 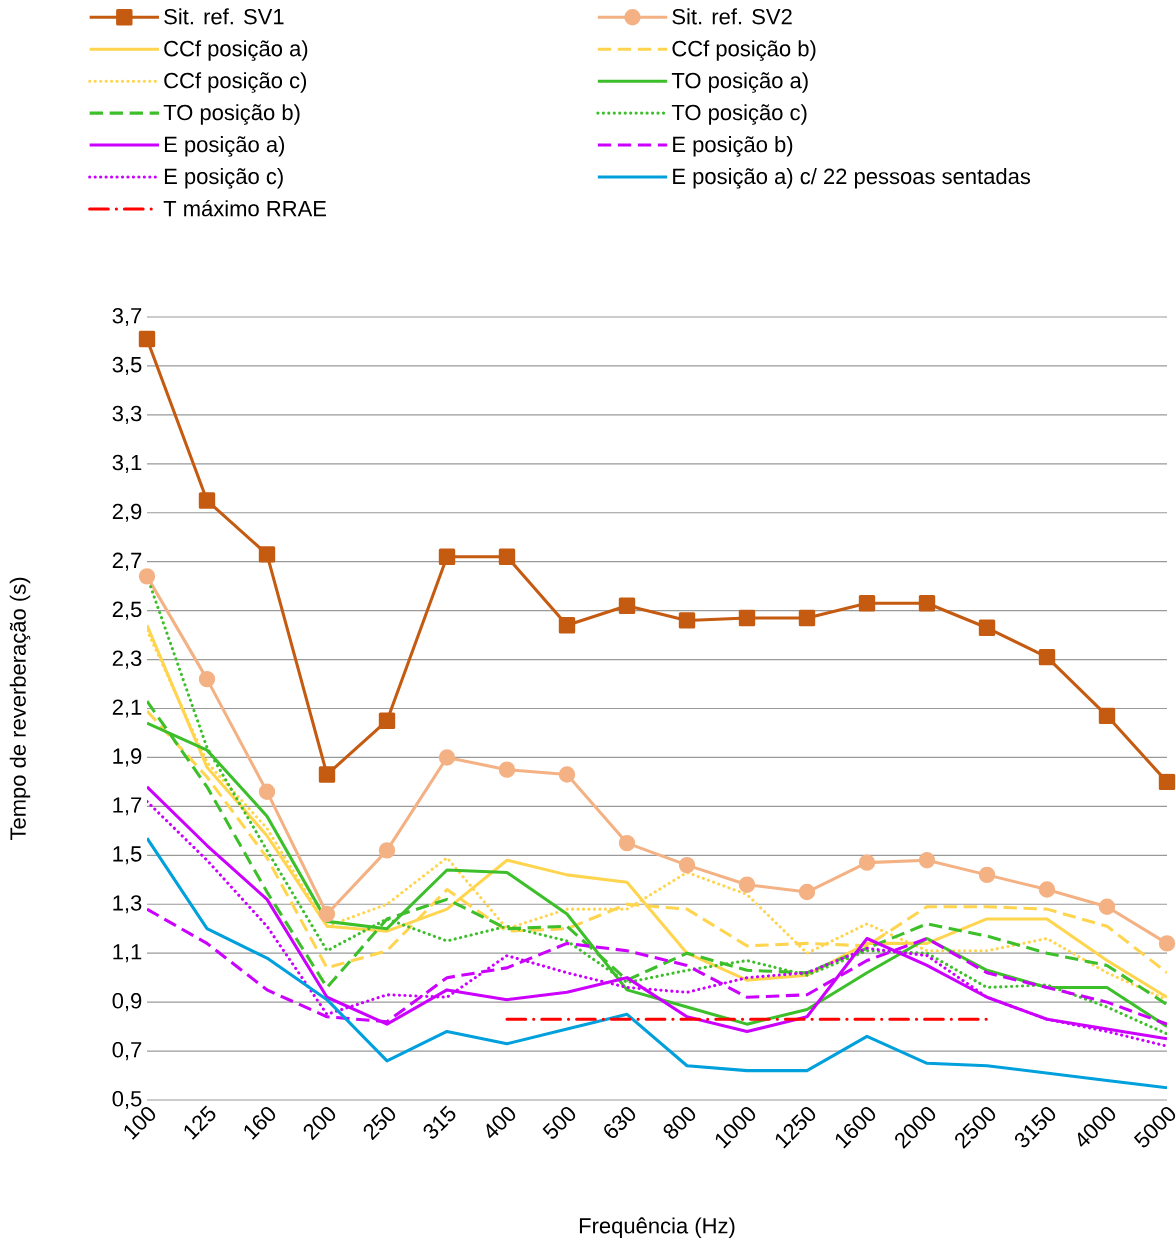 I want to click on legend-label: CCf posição a), so click(x=236, y=50).